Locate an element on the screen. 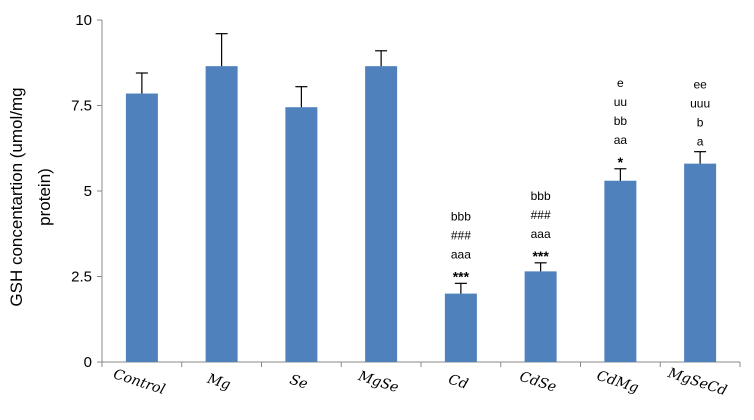 The height and width of the screenshot is (420, 754). category-label-mg: Mg is located at coordinates (218, 382).